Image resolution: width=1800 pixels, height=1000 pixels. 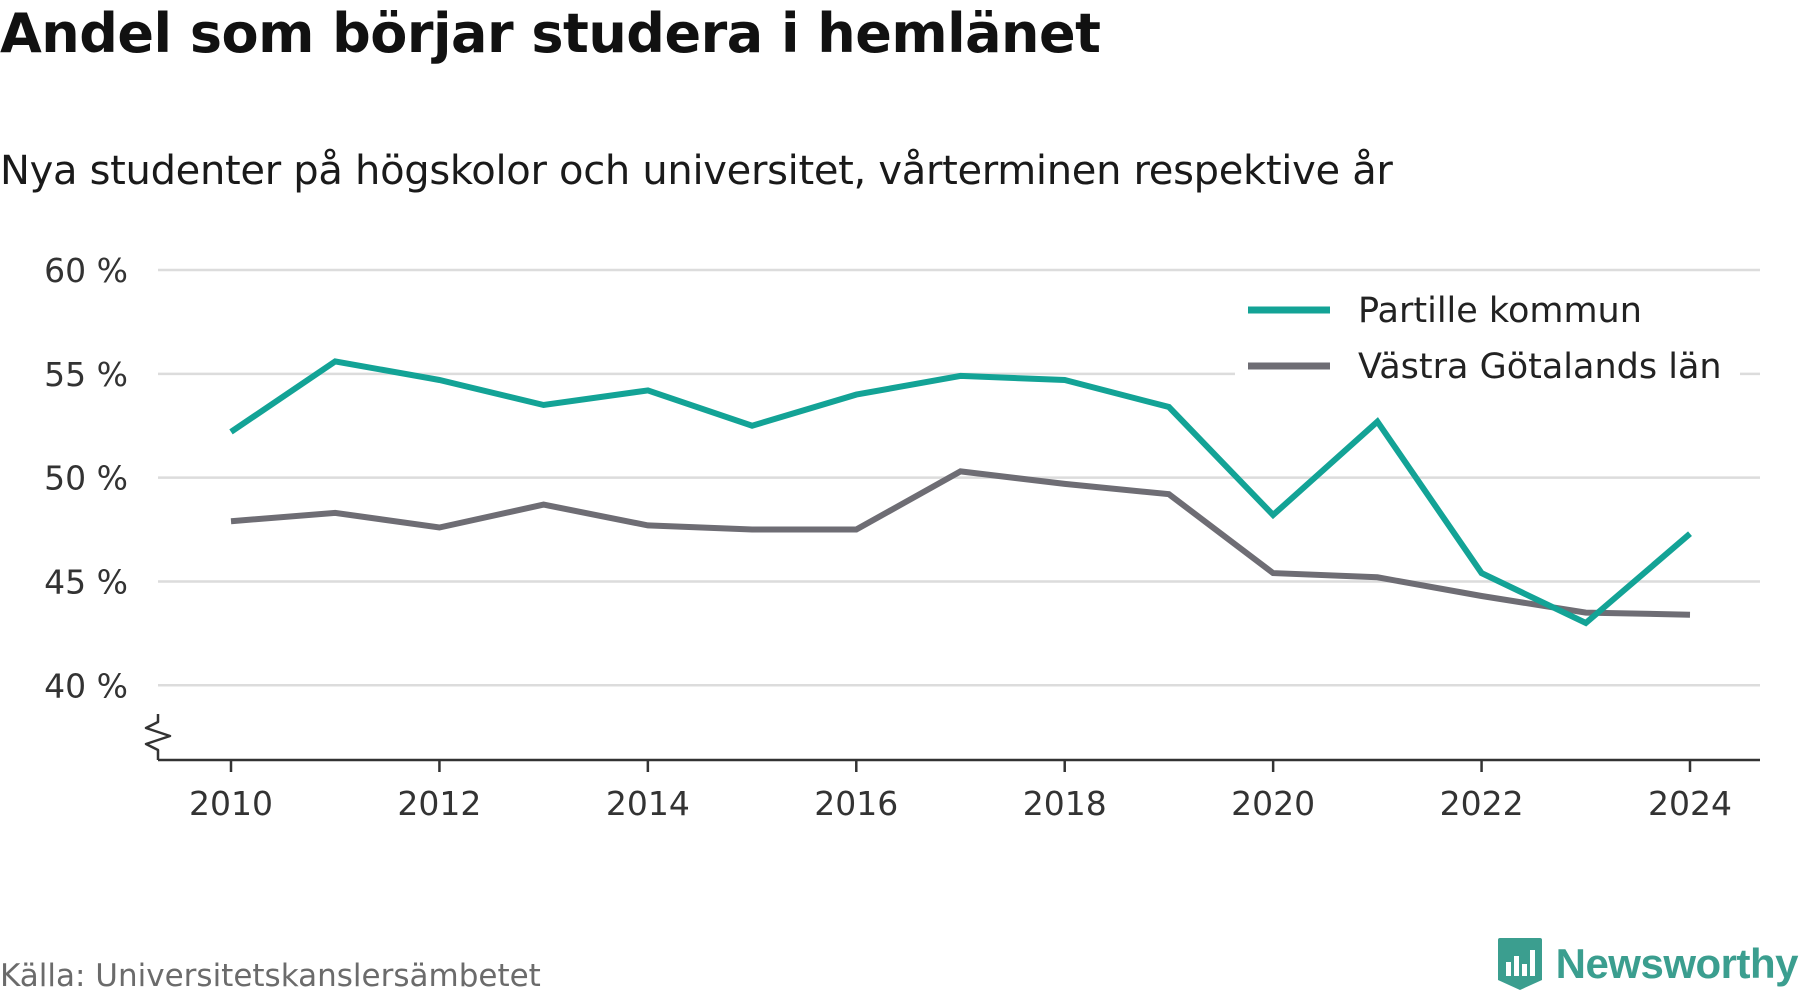 What do you see at coordinates (86, 270) in the screenshot?
I see `y-tick-label: 60 %` at bounding box center [86, 270].